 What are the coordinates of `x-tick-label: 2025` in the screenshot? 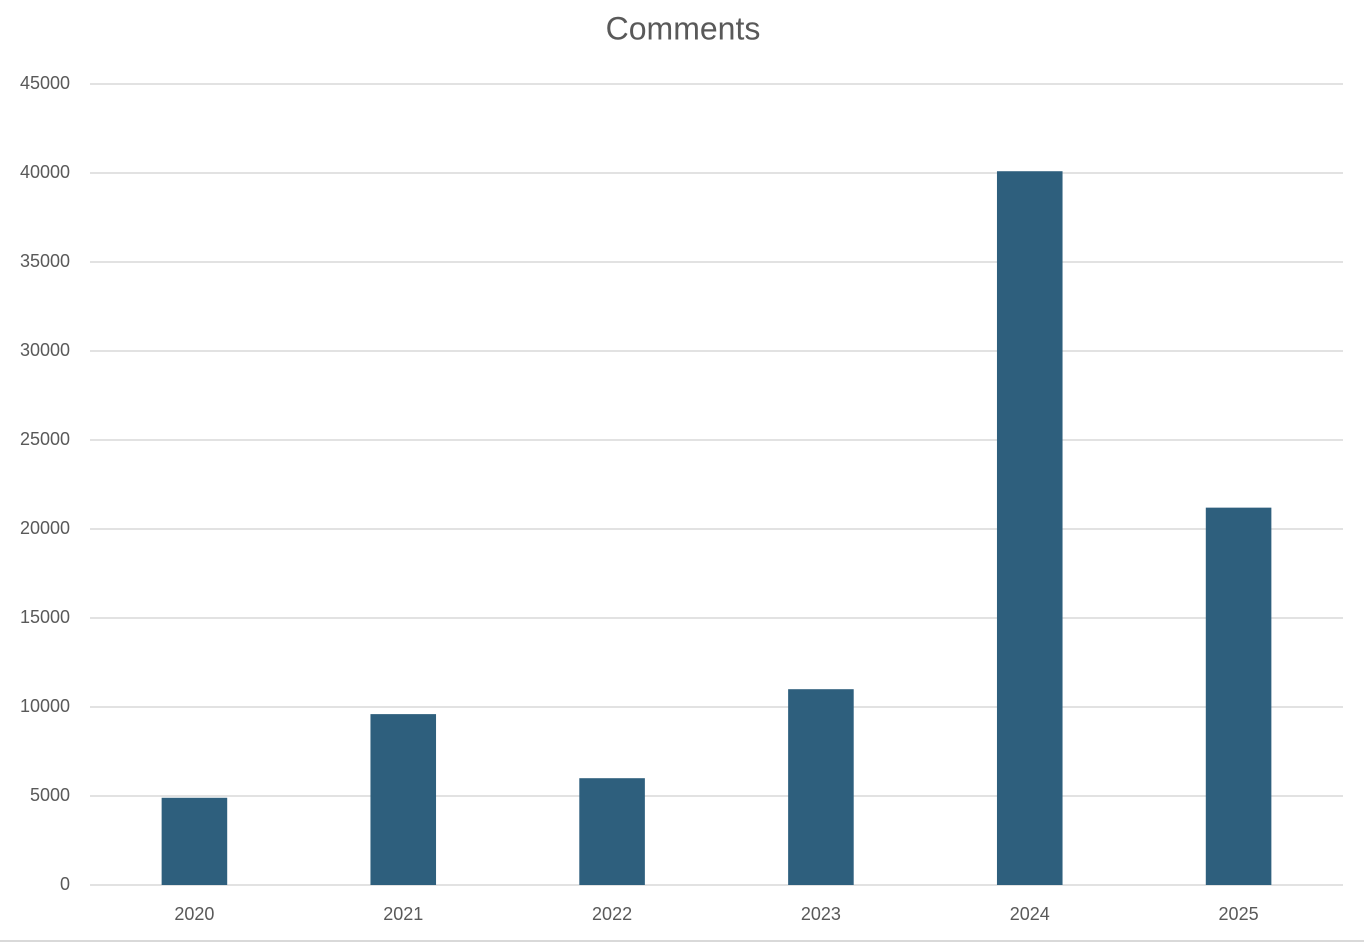 It's located at (1239, 914).